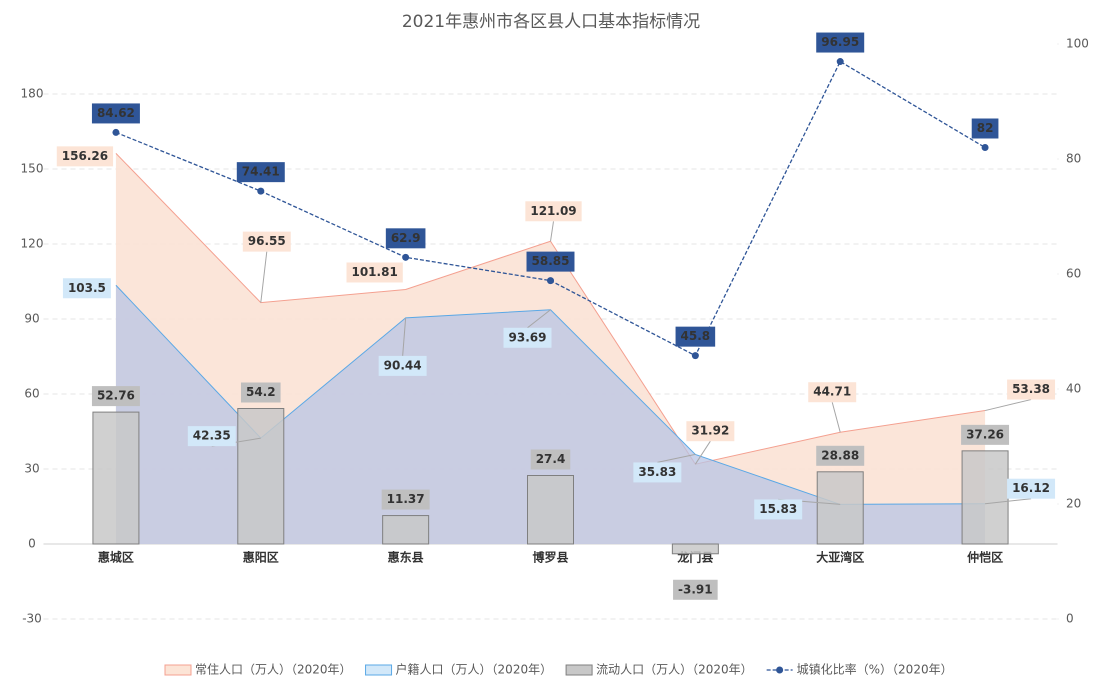 The height and width of the screenshot is (692, 1102). Describe the element at coordinates (551, 22) in the screenshot. I see `chart-title: 2021年惠州市各区县人口基本指标情况` at that location.